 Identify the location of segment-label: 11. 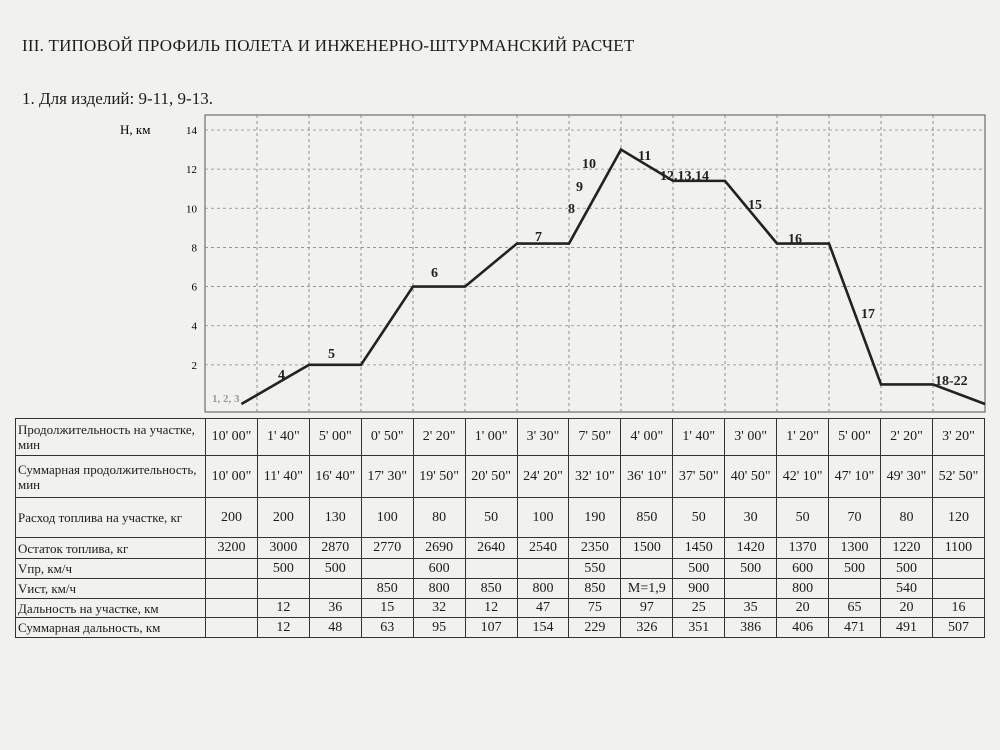
(644, 156).